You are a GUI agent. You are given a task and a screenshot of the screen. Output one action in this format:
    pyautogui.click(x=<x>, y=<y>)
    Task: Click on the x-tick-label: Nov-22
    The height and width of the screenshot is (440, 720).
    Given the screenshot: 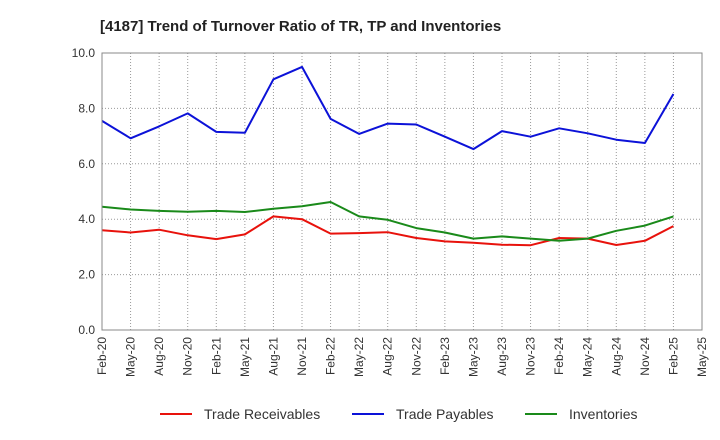 What is the action you would take?
    pyautogui.click(x=416, y=356)
    